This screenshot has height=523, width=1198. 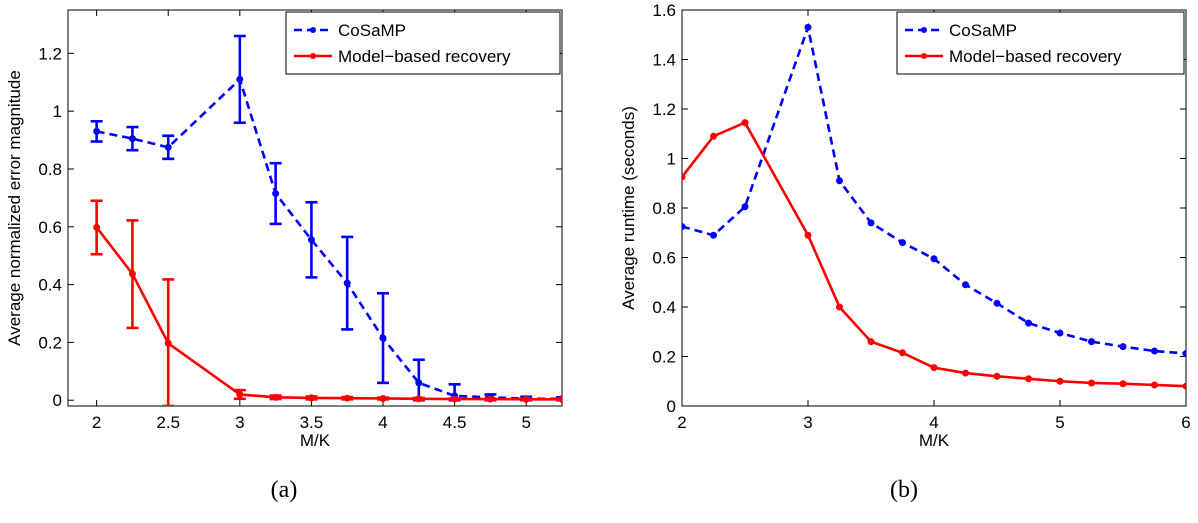 What do you see at coordinates (664, 307) in the screenshot?
I see `panel-b-ytick-label: 0.4` at bounding box center [664, 307].